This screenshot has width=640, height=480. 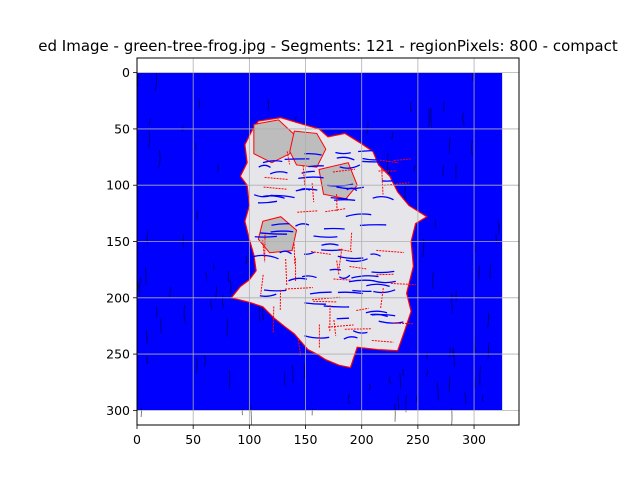 I want to click on y-tick-label: 50, so click(x=122, y=128).